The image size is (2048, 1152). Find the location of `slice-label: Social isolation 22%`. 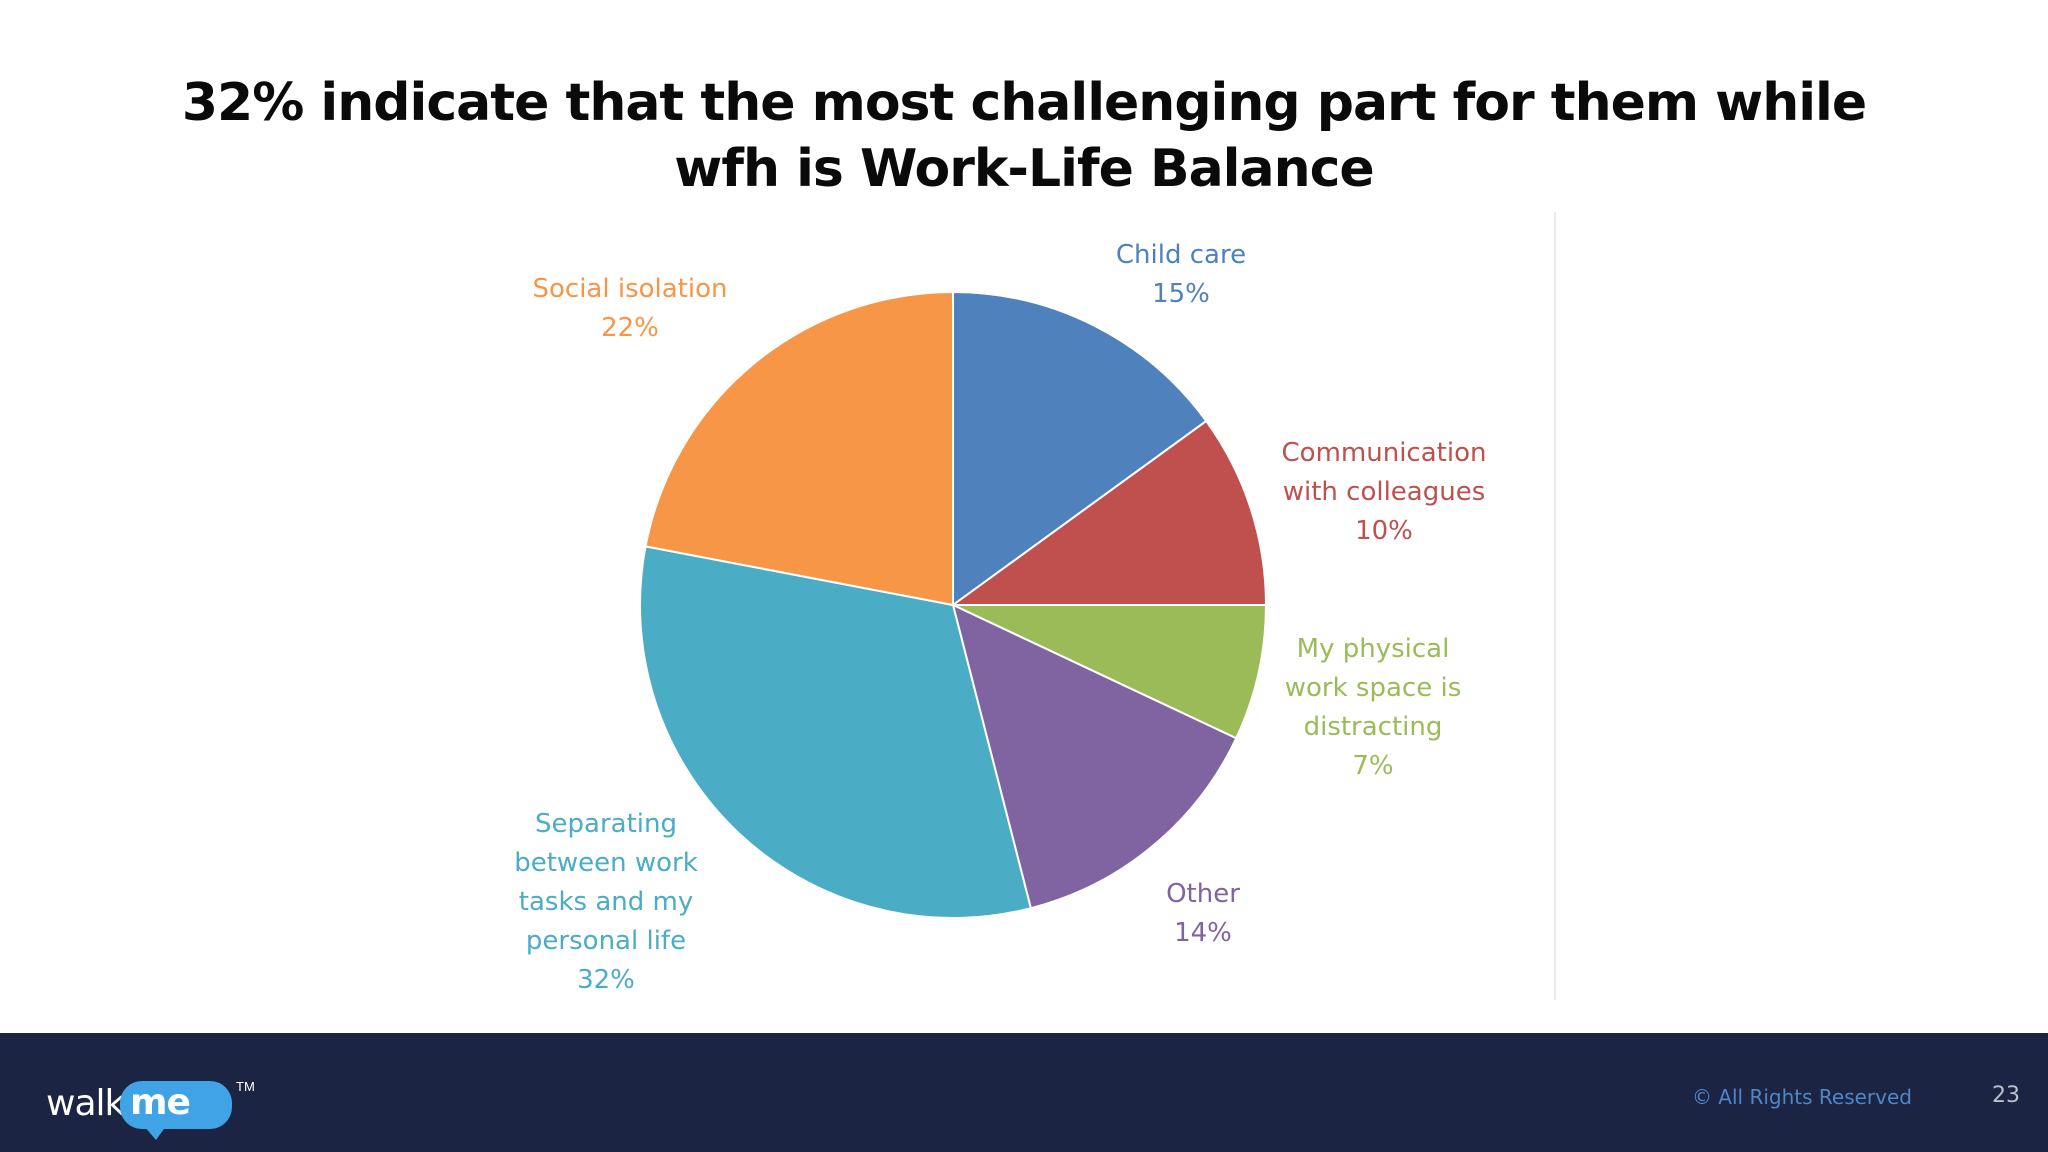

slice-label: Social isolation 22% is located at coordinates (630, 308).